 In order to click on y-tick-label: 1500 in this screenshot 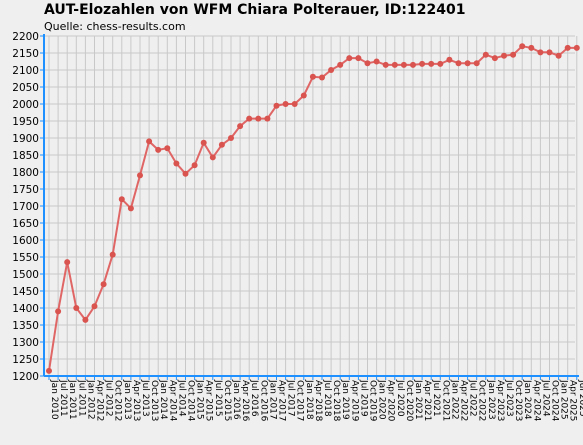, I will do `click(25, 275)`.